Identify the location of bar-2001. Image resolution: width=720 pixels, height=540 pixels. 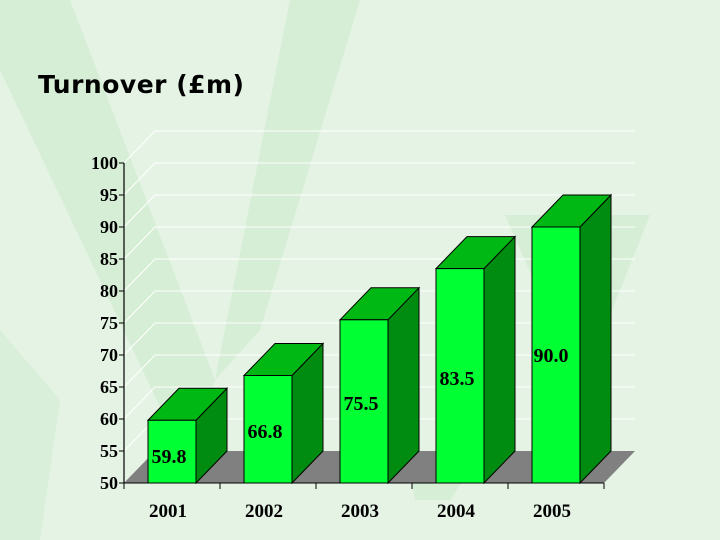
(187, 436).